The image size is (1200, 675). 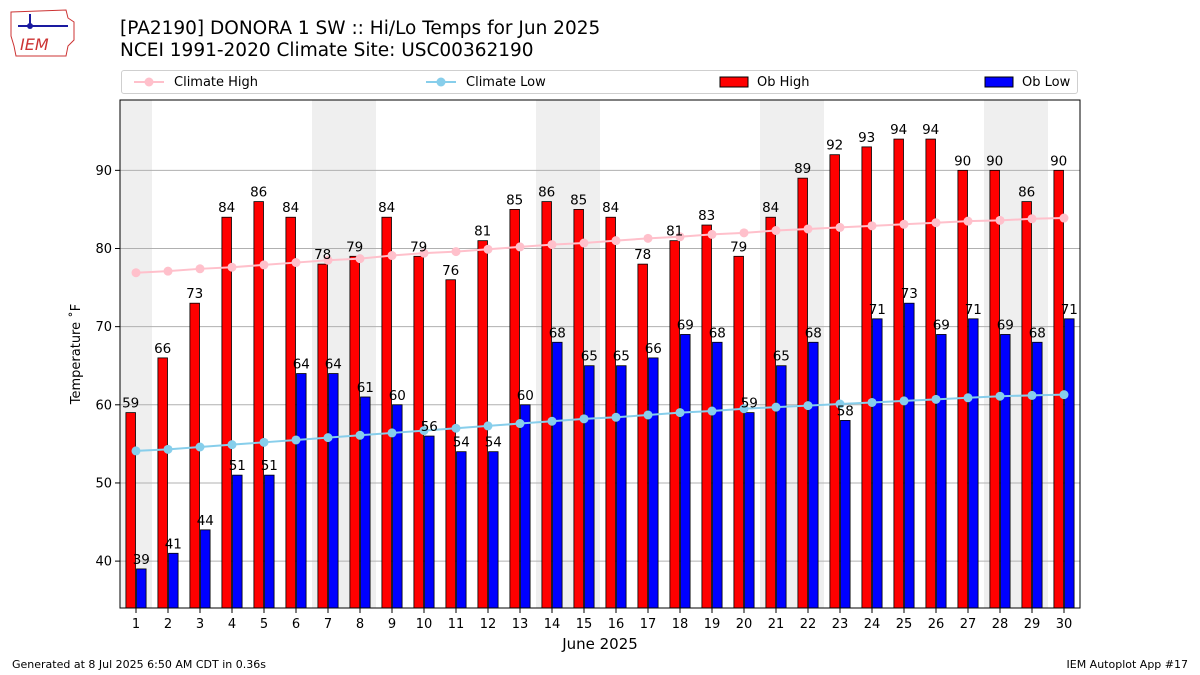 I want to click on climate-high-line, so click(x=600, y=245).